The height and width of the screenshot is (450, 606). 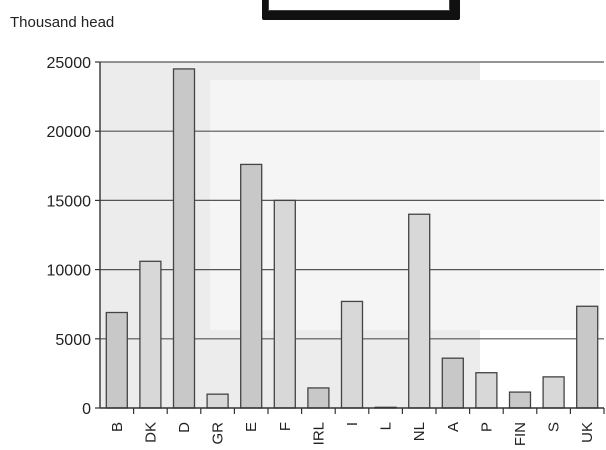 I want to click on x-tick-label: S, so click(x=554, y=427).